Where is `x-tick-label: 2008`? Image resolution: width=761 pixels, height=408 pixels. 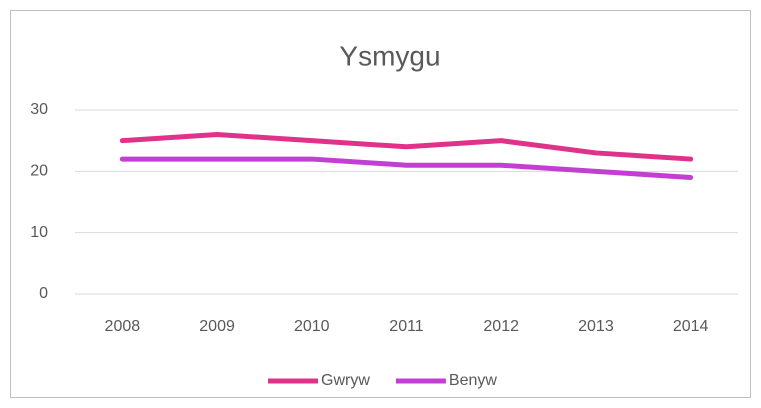
x-tick-label: 2008 is located at coordinates (123, 326).